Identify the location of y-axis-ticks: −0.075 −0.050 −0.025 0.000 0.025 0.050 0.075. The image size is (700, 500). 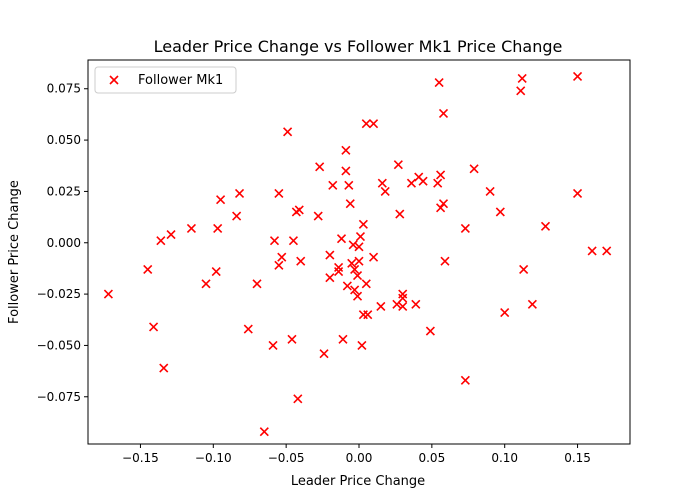
(62, 243).